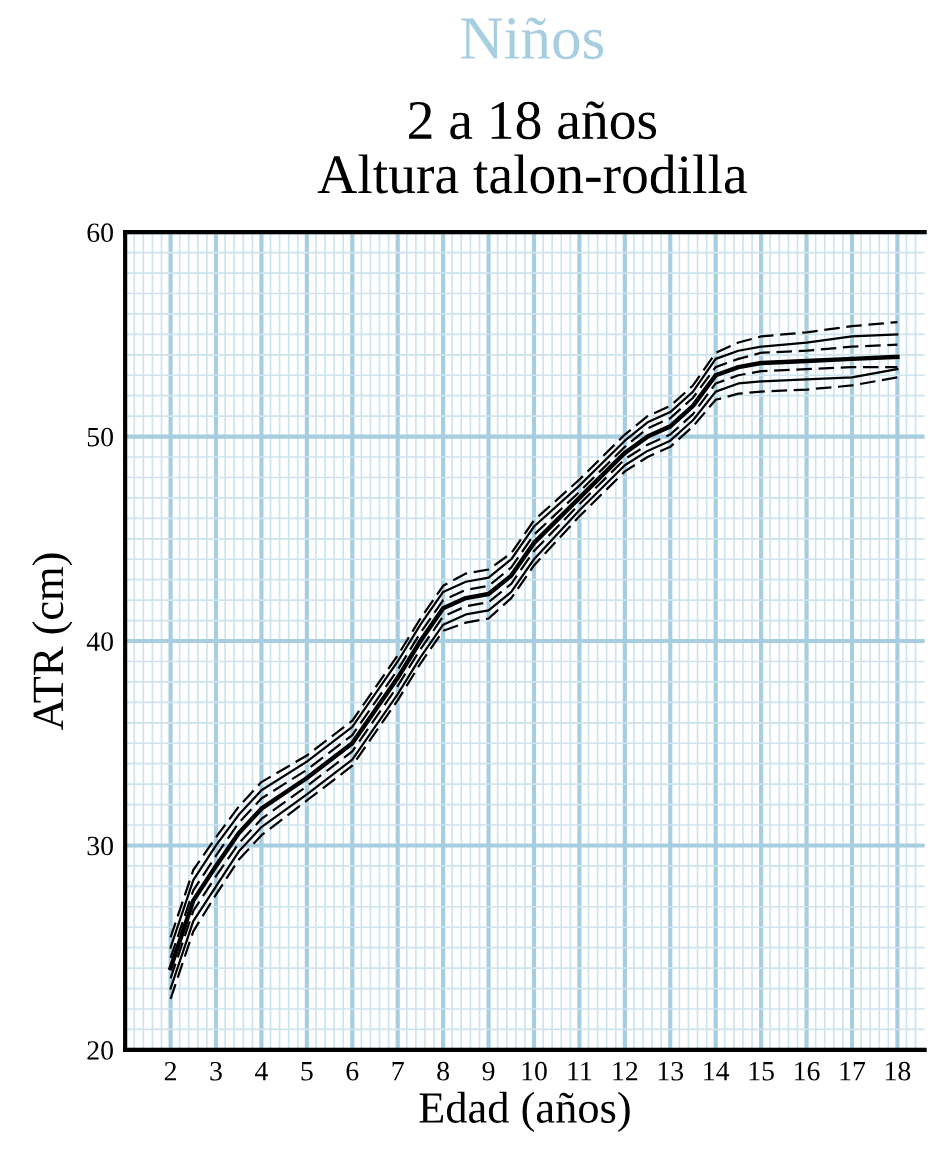 The image size is (934, 1155). I want to click on y-tick-label: 40, so click(99, 641).